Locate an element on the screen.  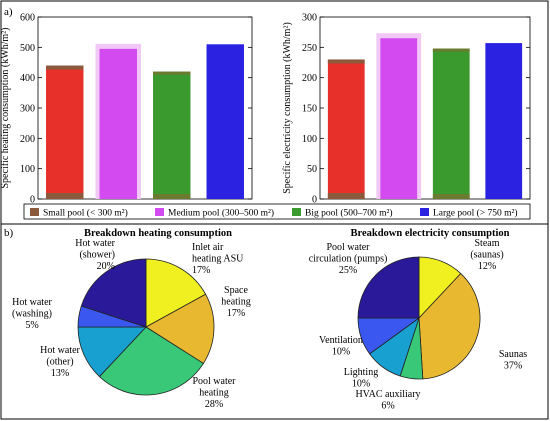
pie-slice-label: Lighting 10% is located at coordinates (361, 378).